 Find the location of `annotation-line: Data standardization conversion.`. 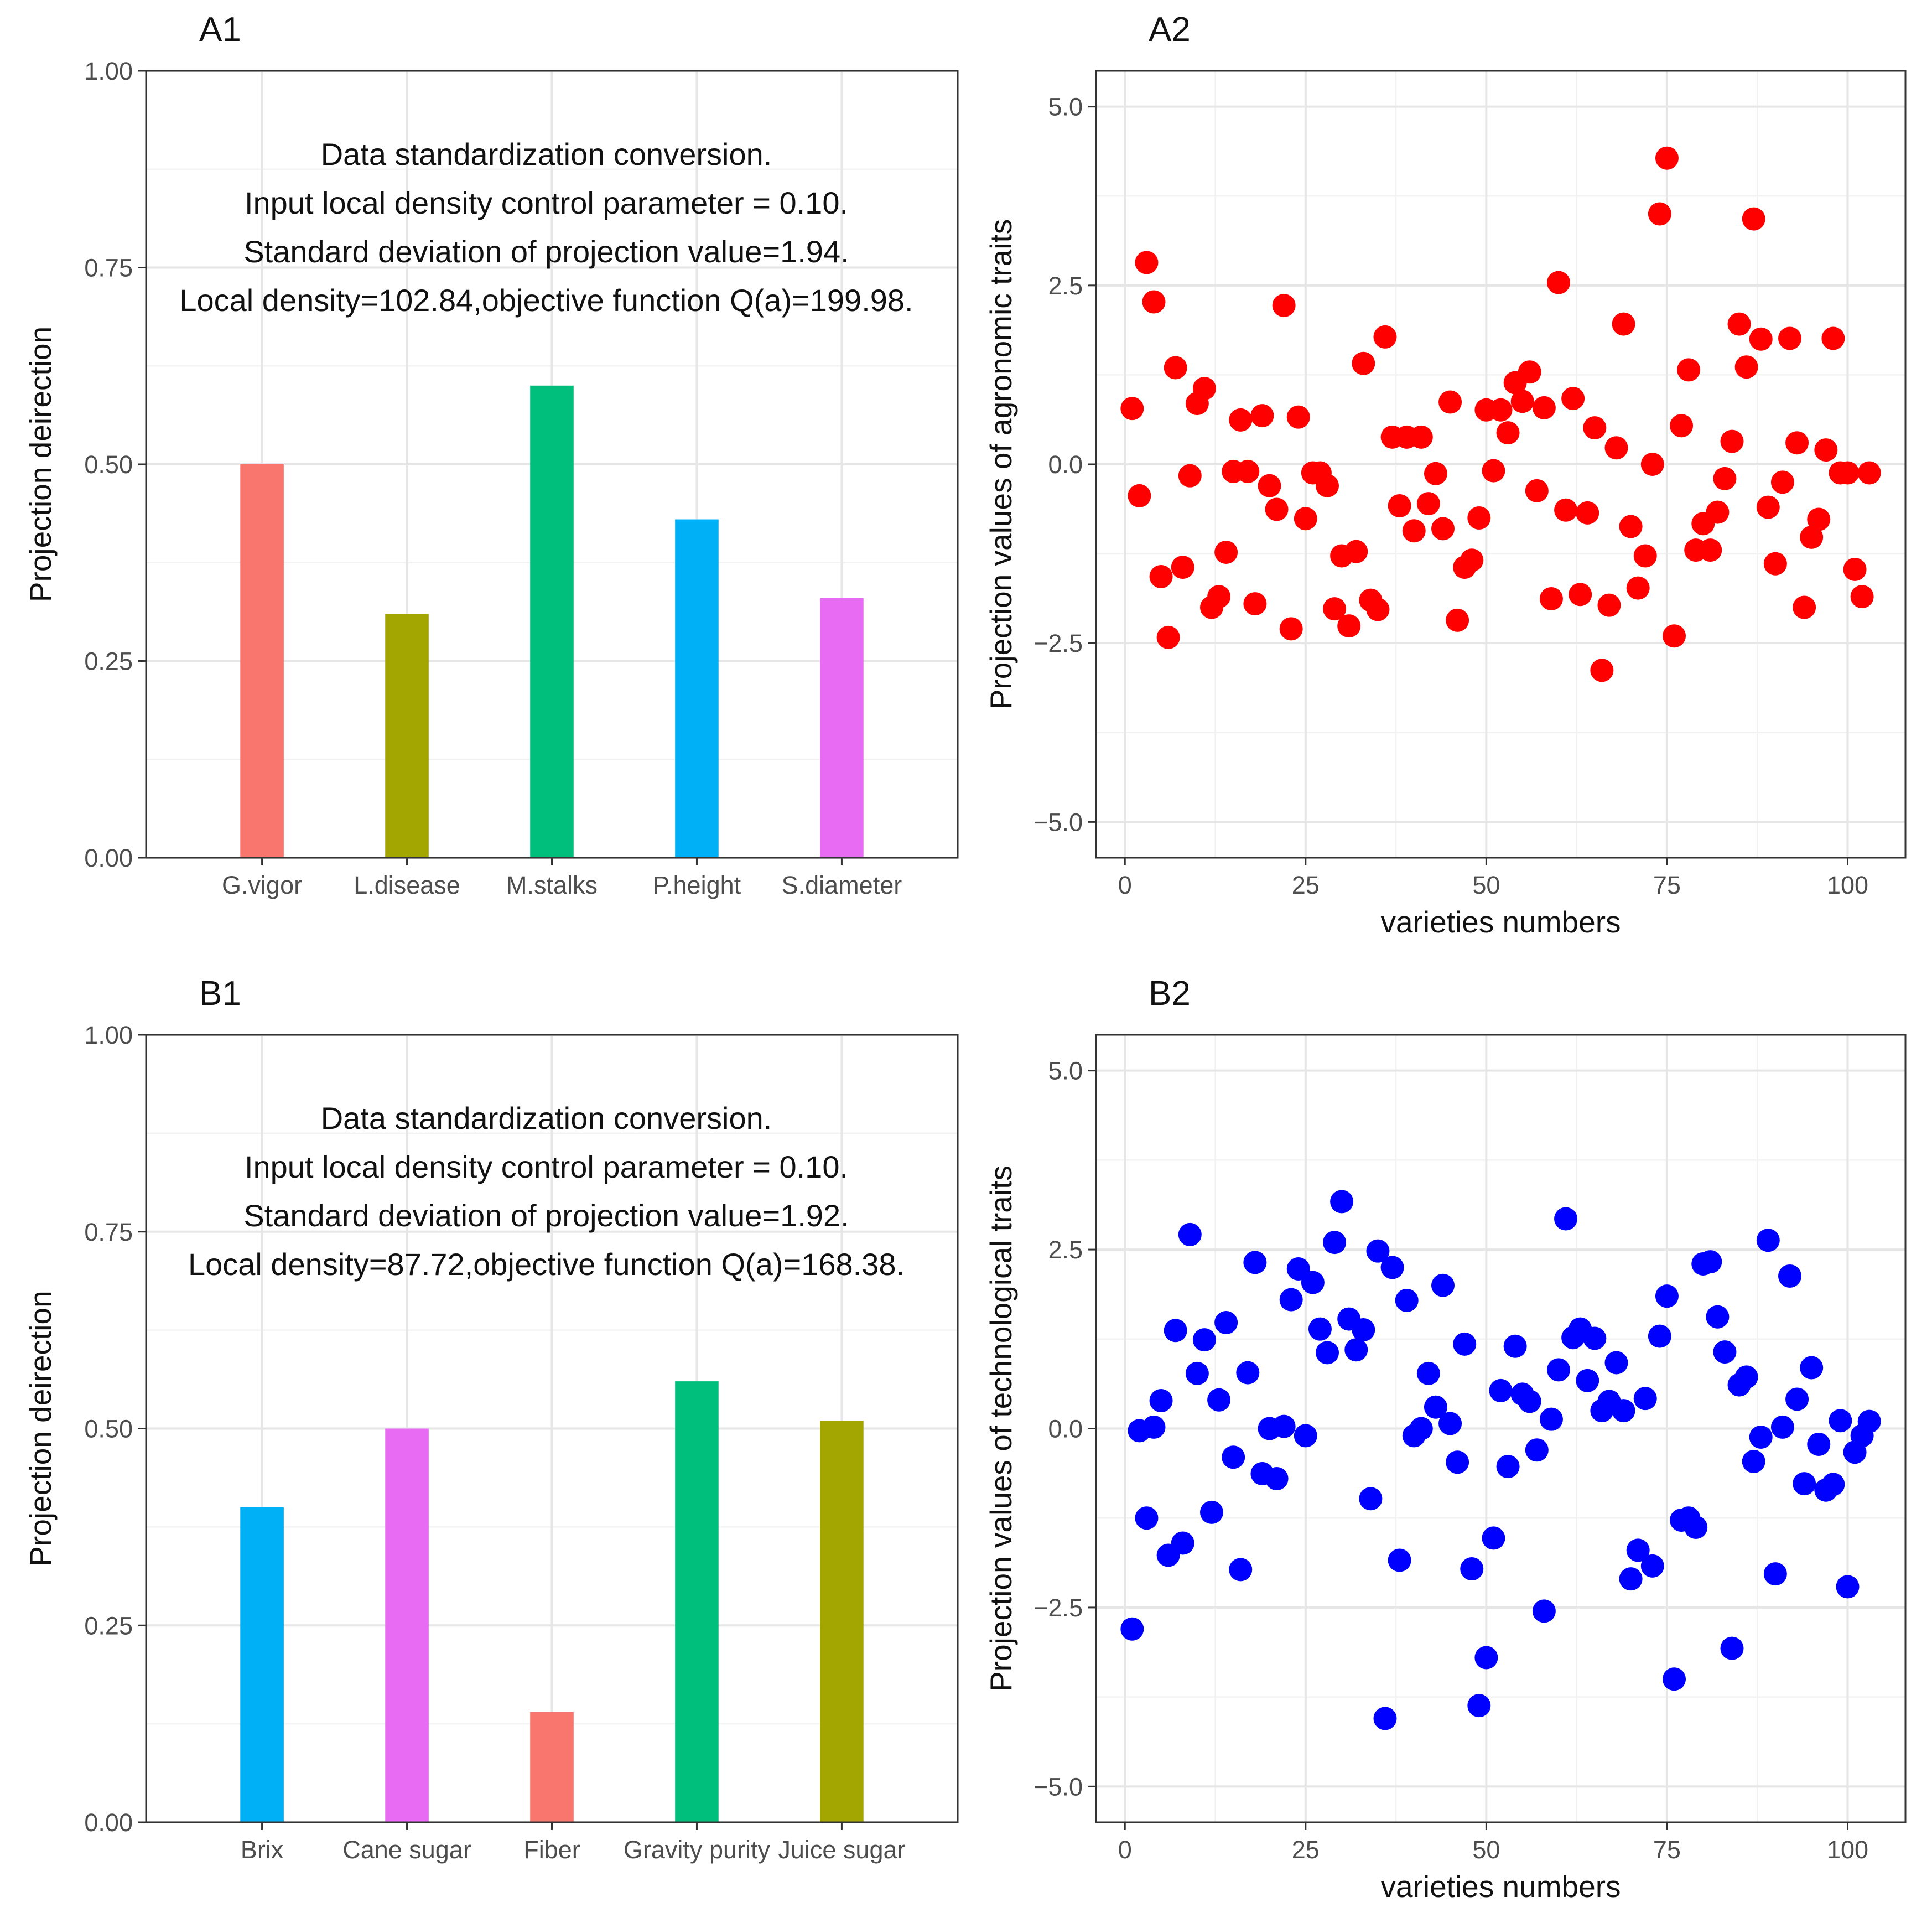

annotation-line: Data standardization conversion. is located at coordinates (546, 154).